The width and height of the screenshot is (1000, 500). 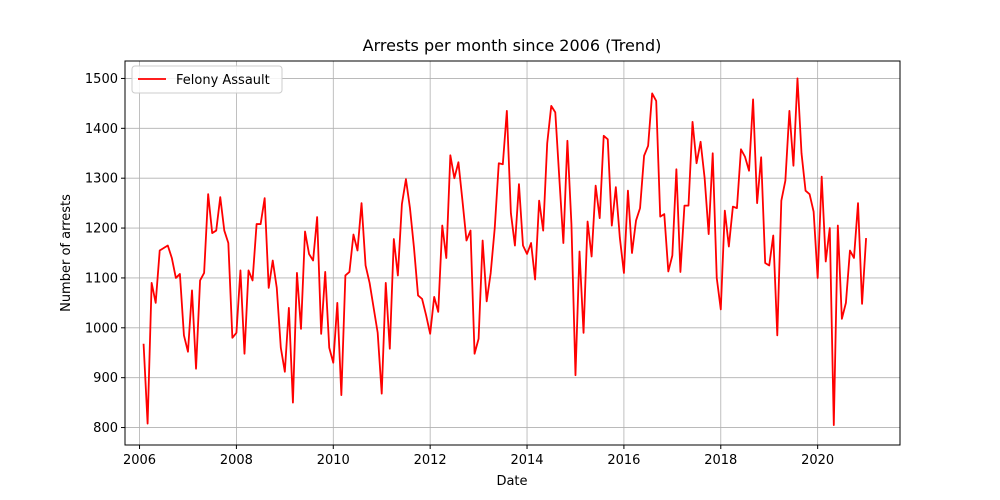 I want to click on x-tick-label: 2006, so click(x=139, y=460).